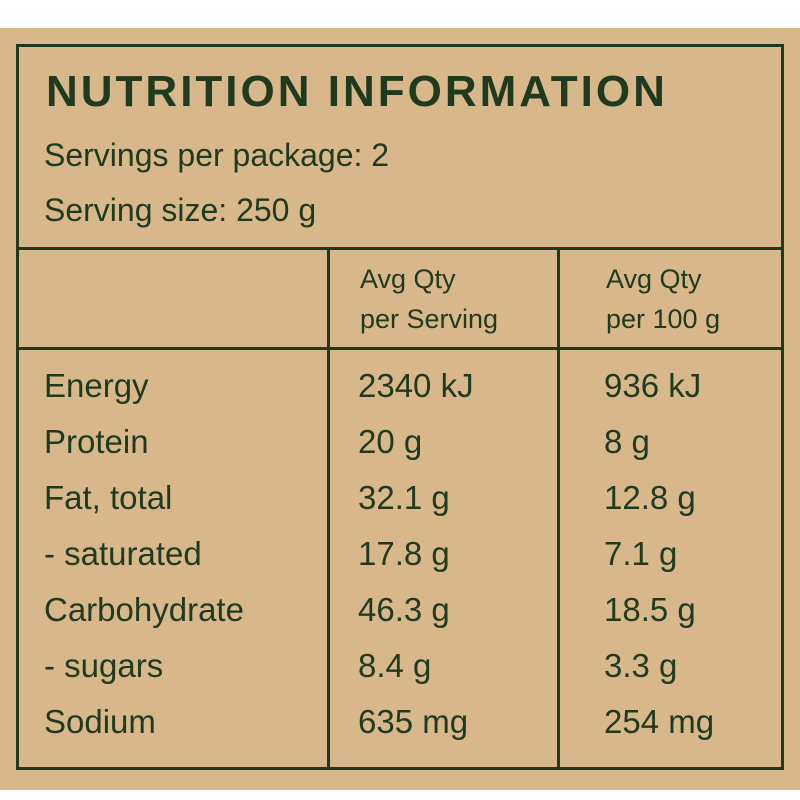  Describe the element at coordinates (627, 441) in the screenshot. I see `nutrient-value: 8 g` at that location.